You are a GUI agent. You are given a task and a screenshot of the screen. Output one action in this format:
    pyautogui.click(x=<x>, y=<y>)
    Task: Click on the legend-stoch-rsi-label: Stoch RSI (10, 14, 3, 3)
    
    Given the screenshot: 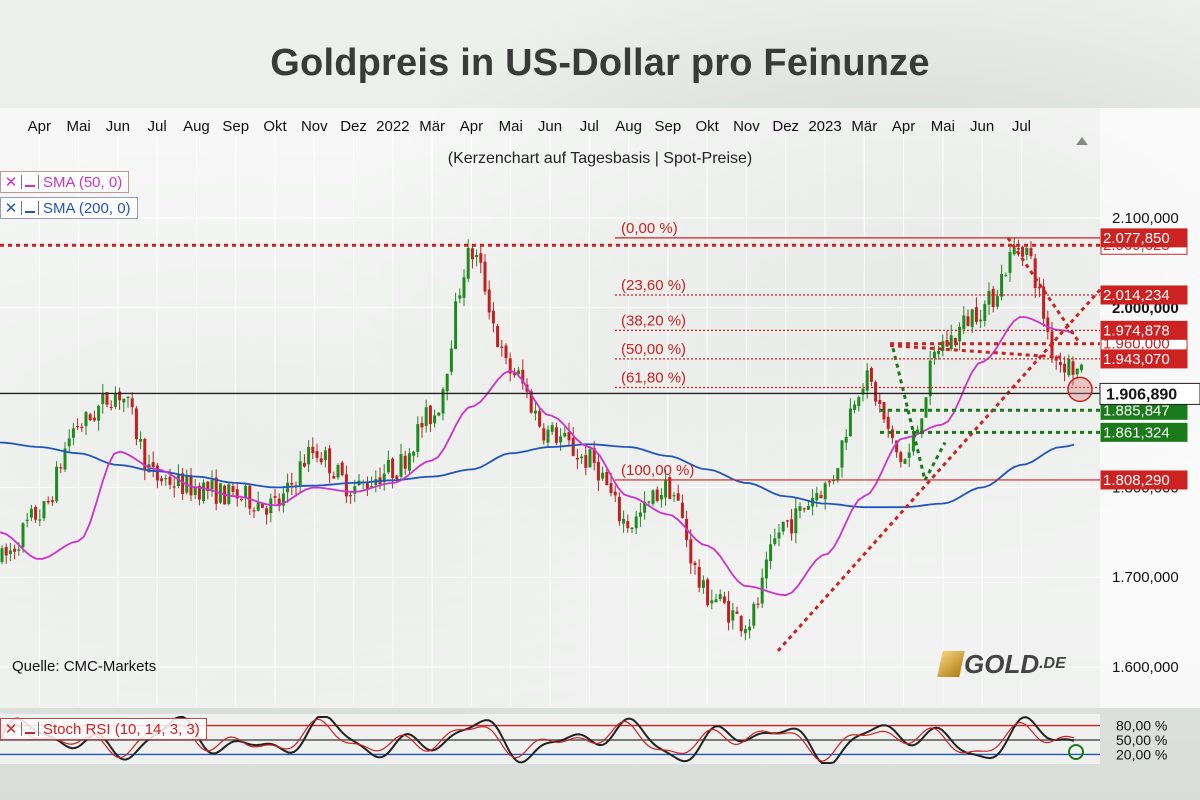 What is the action you would take?
    pyautogui.click(x=121, y=729)
    